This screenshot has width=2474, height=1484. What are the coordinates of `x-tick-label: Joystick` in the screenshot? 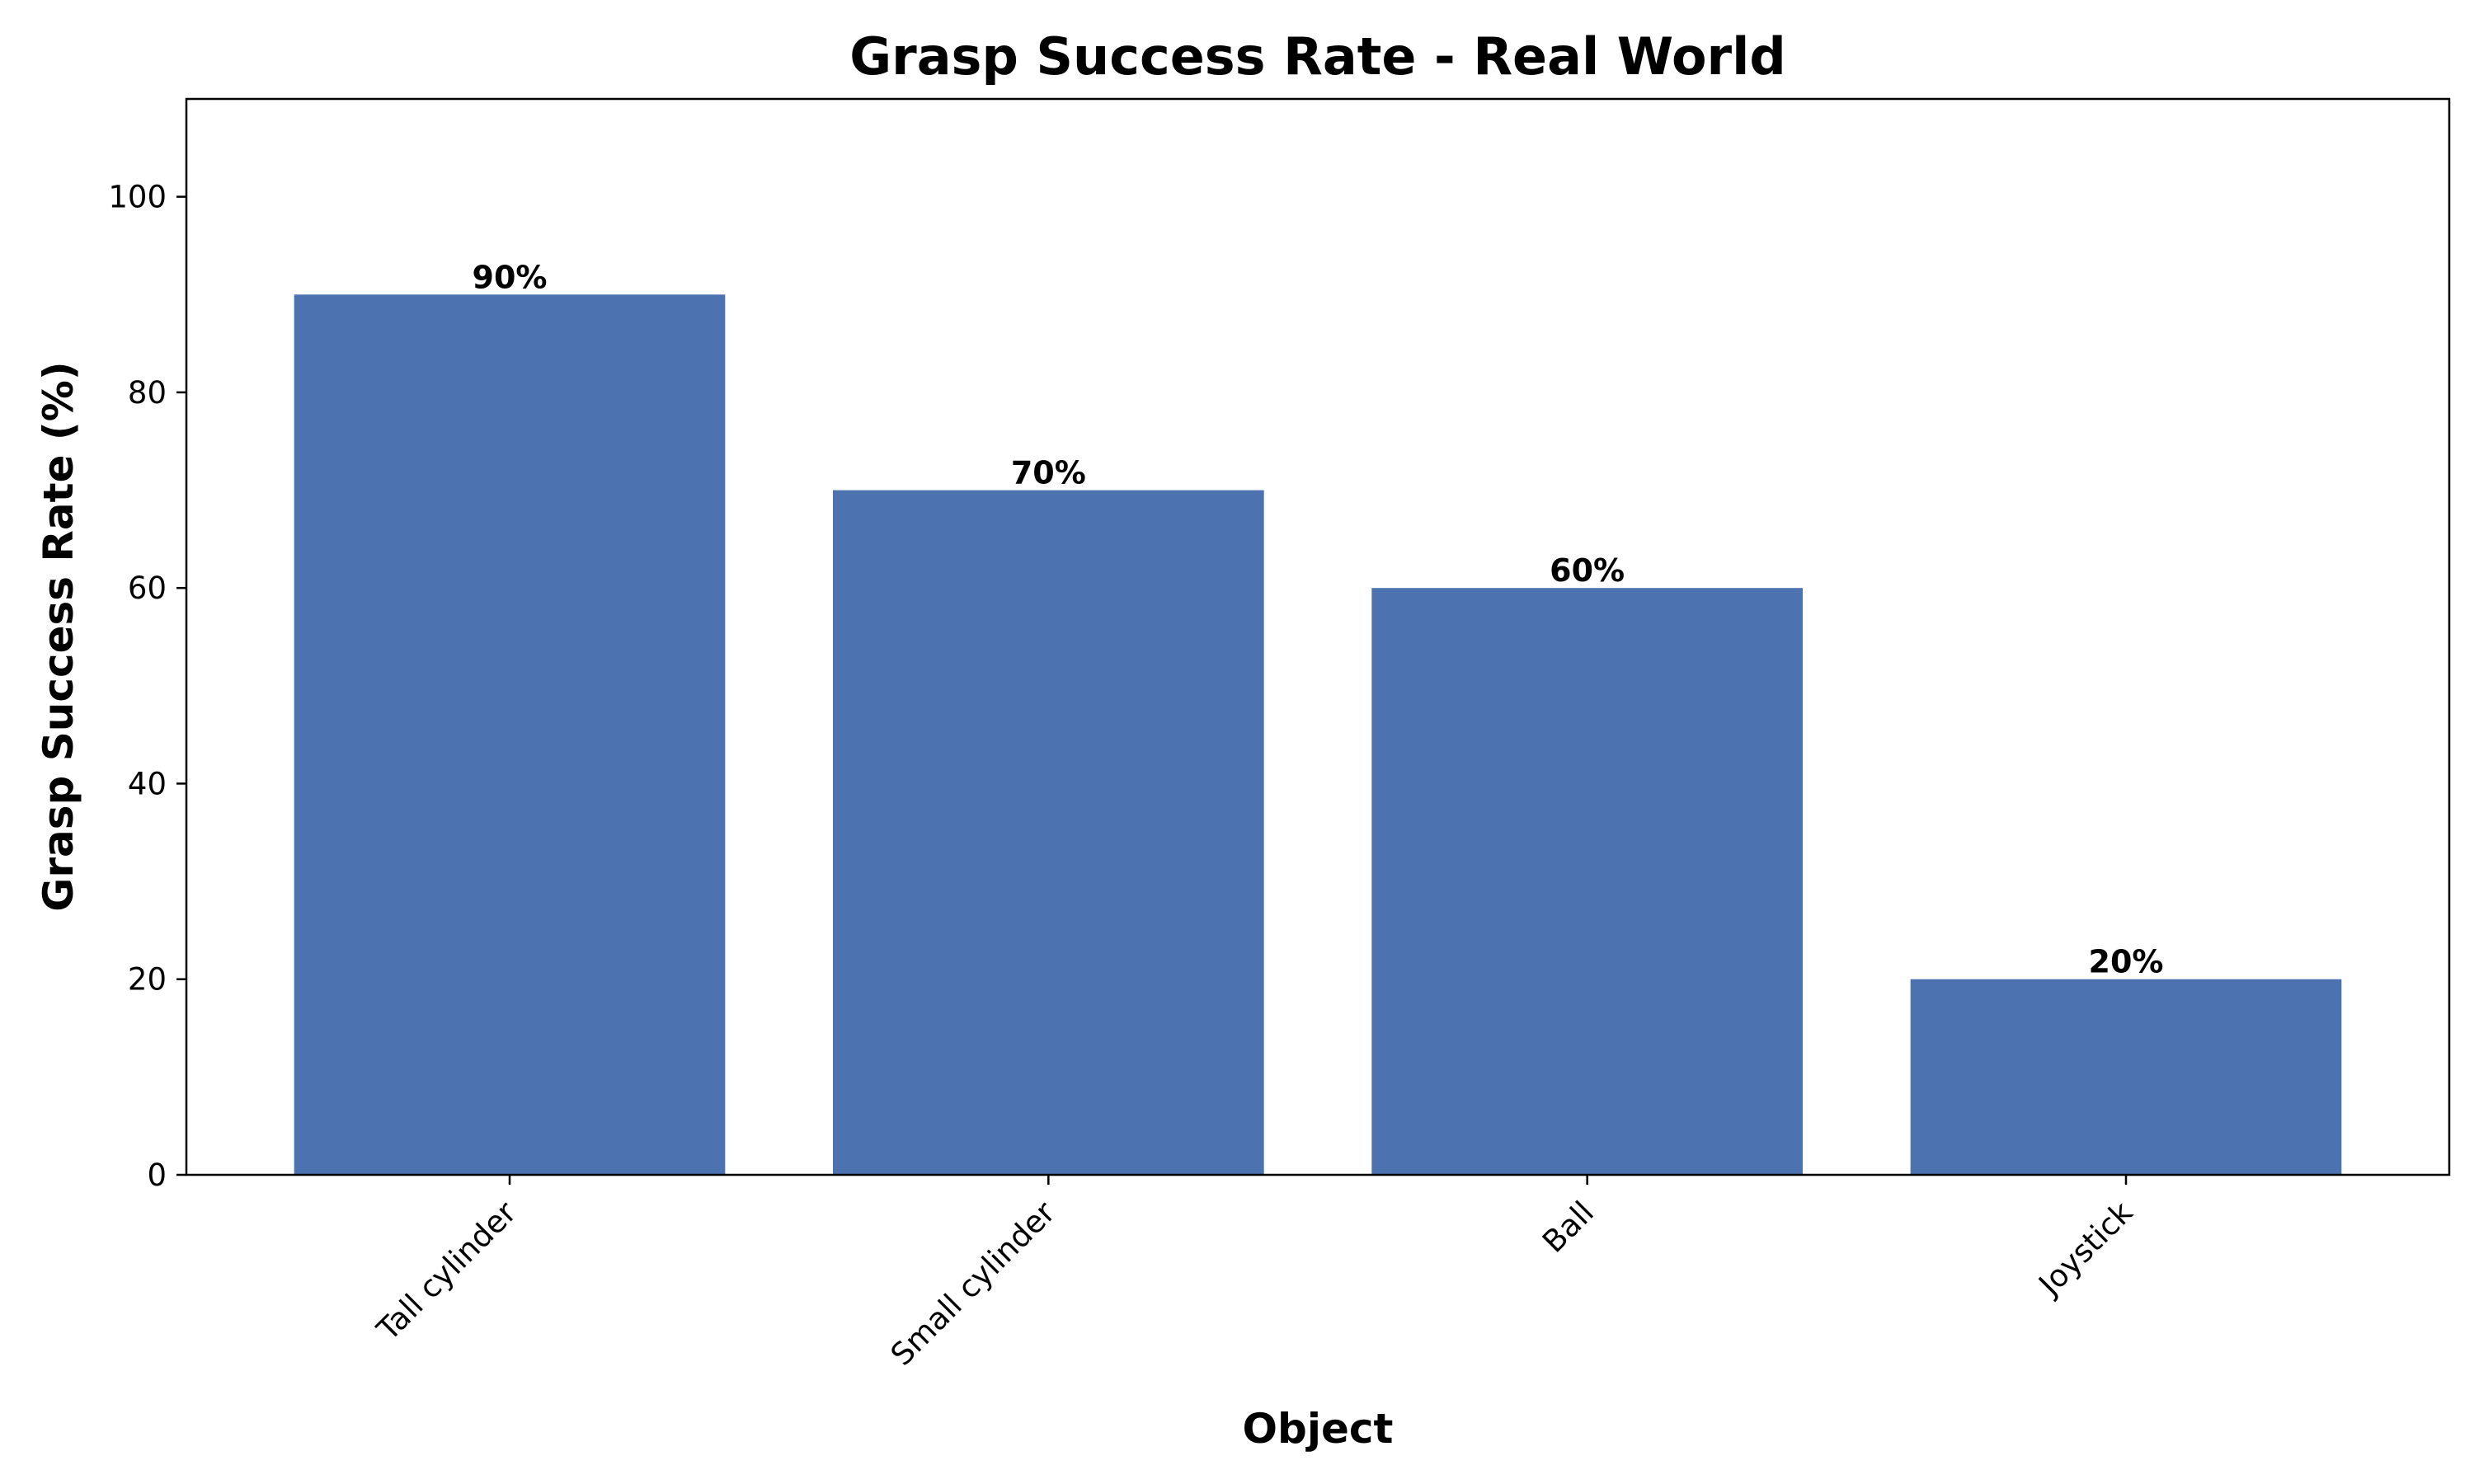 It's located at (2085, 1249).